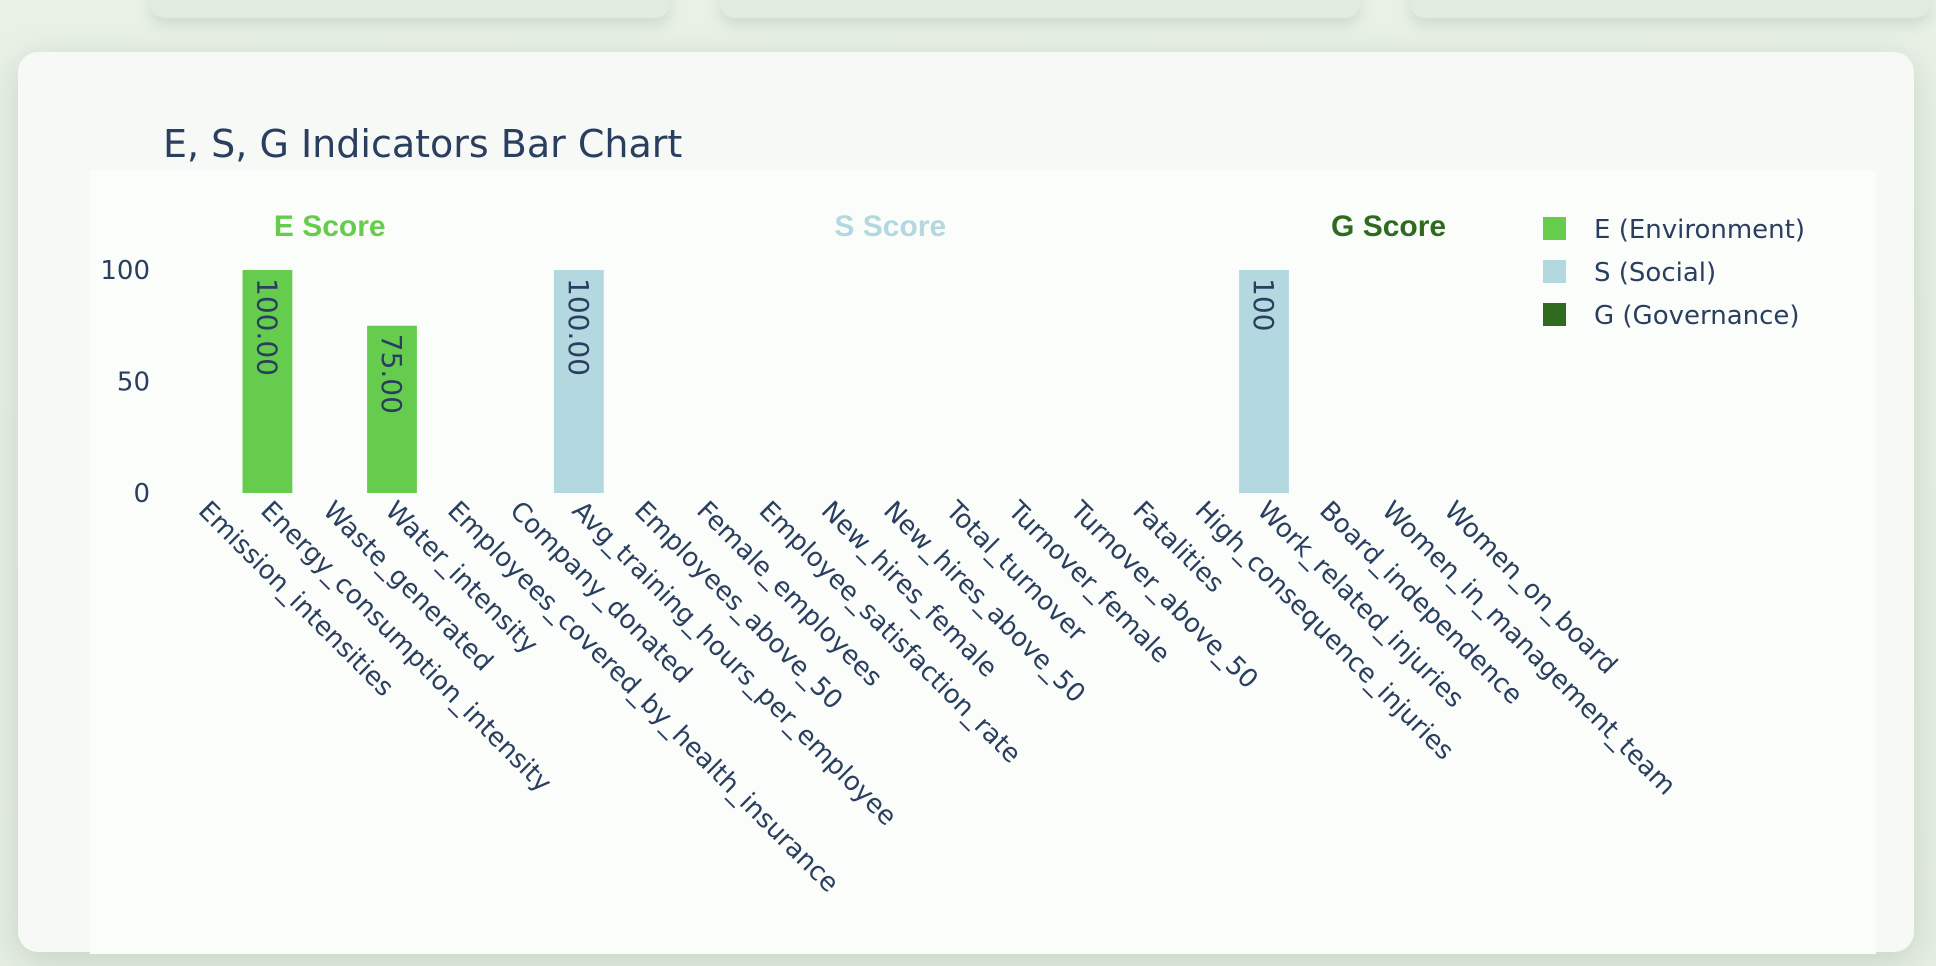  I want to click on y-tick-label: 0, so click(141, 494).